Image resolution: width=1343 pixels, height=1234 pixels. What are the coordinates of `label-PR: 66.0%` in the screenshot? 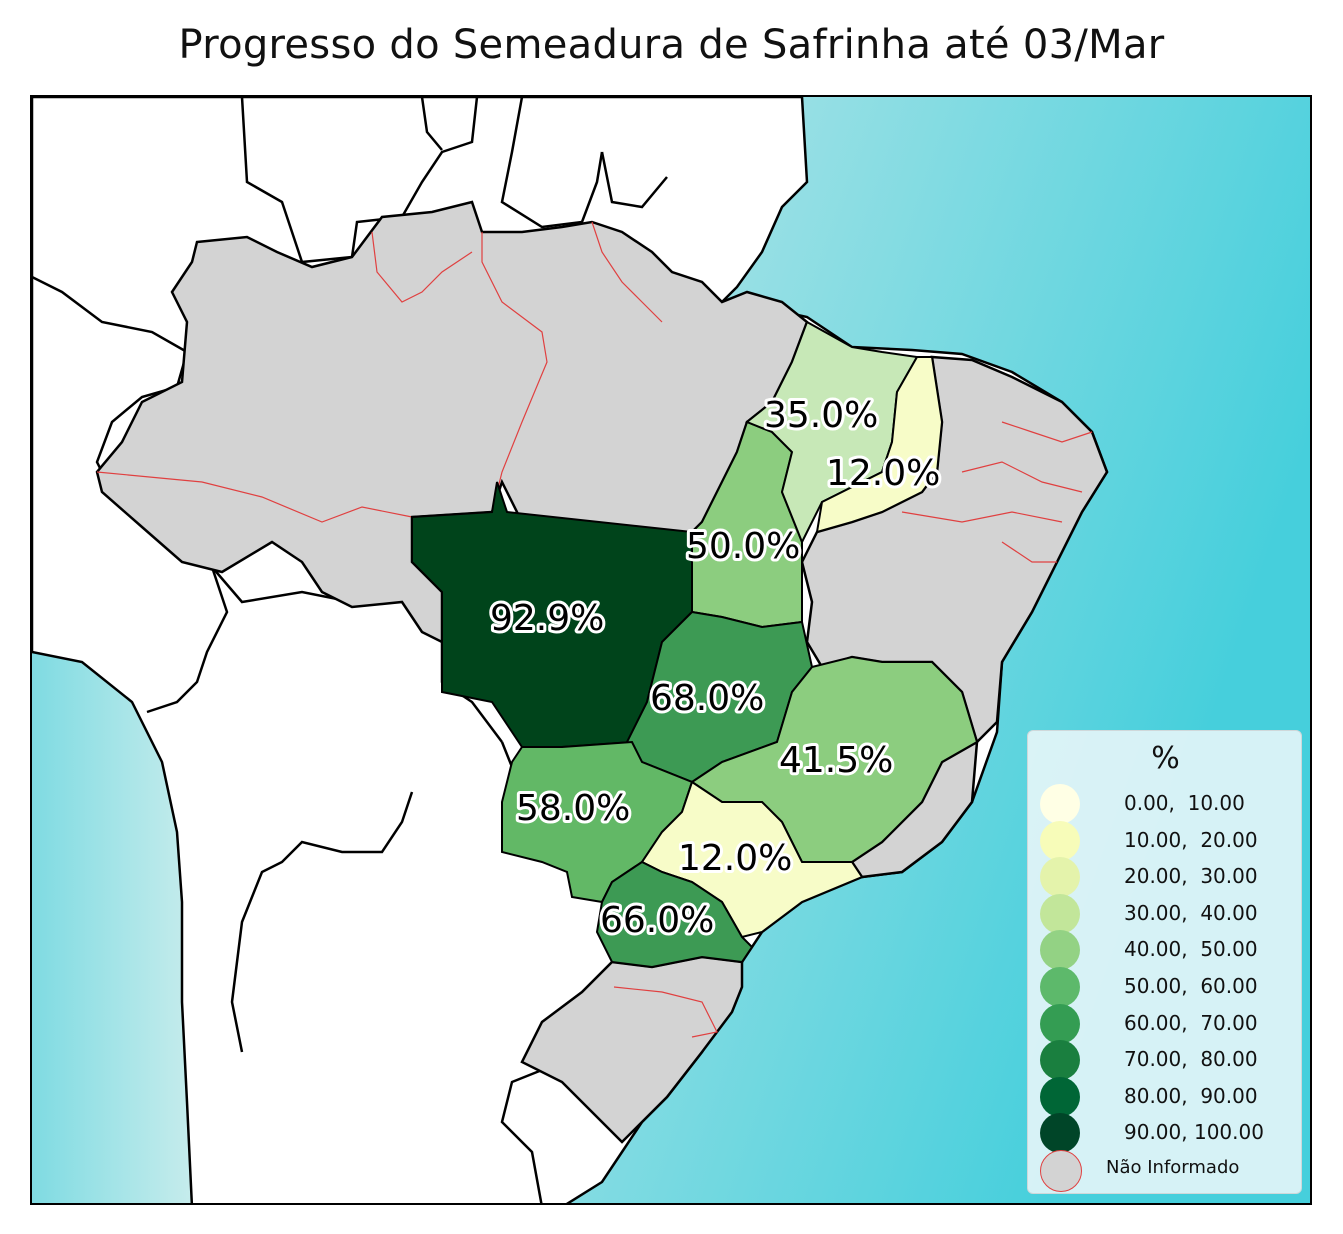 It's located at (657, 920).